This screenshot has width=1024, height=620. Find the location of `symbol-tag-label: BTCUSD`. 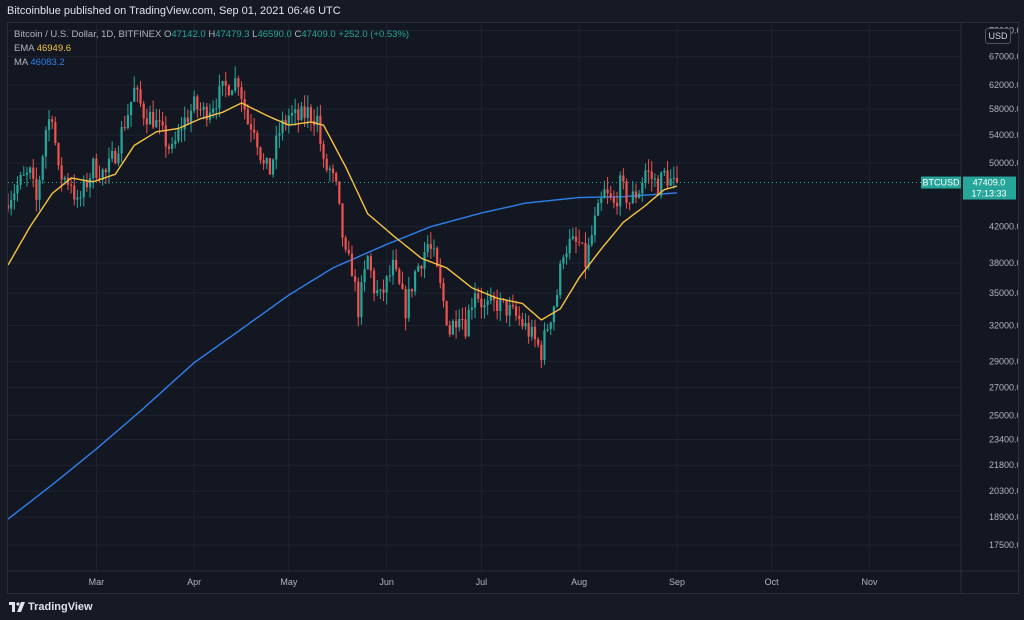

symbol-tag-label: BTCUSD is located at coordinates (941, 183).